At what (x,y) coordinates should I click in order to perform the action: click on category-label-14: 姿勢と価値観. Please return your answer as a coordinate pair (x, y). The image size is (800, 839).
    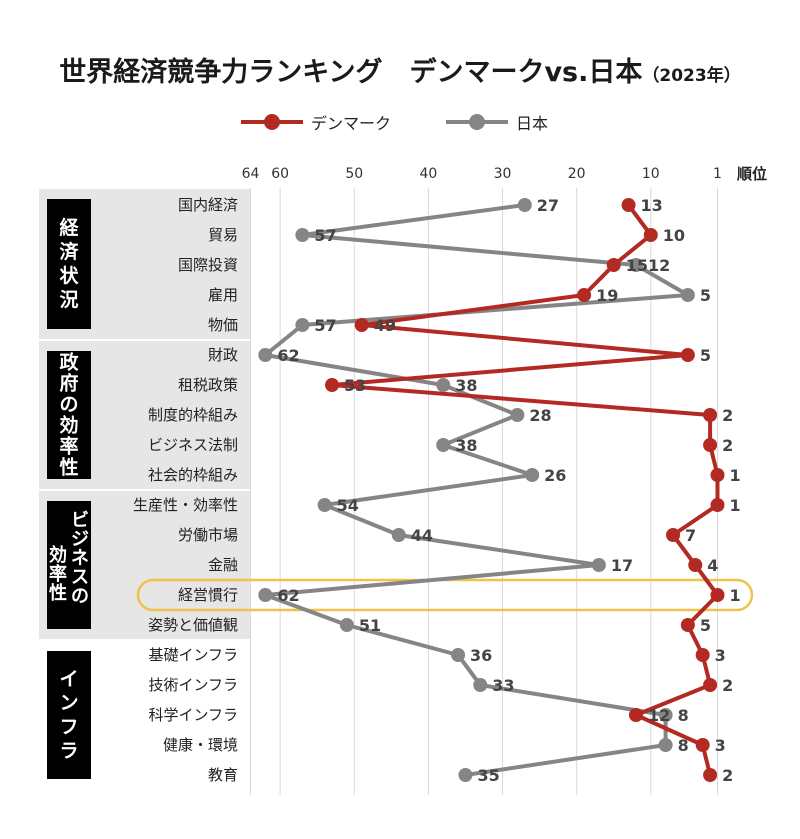
    Looking at the image, I should click on (193, 625).